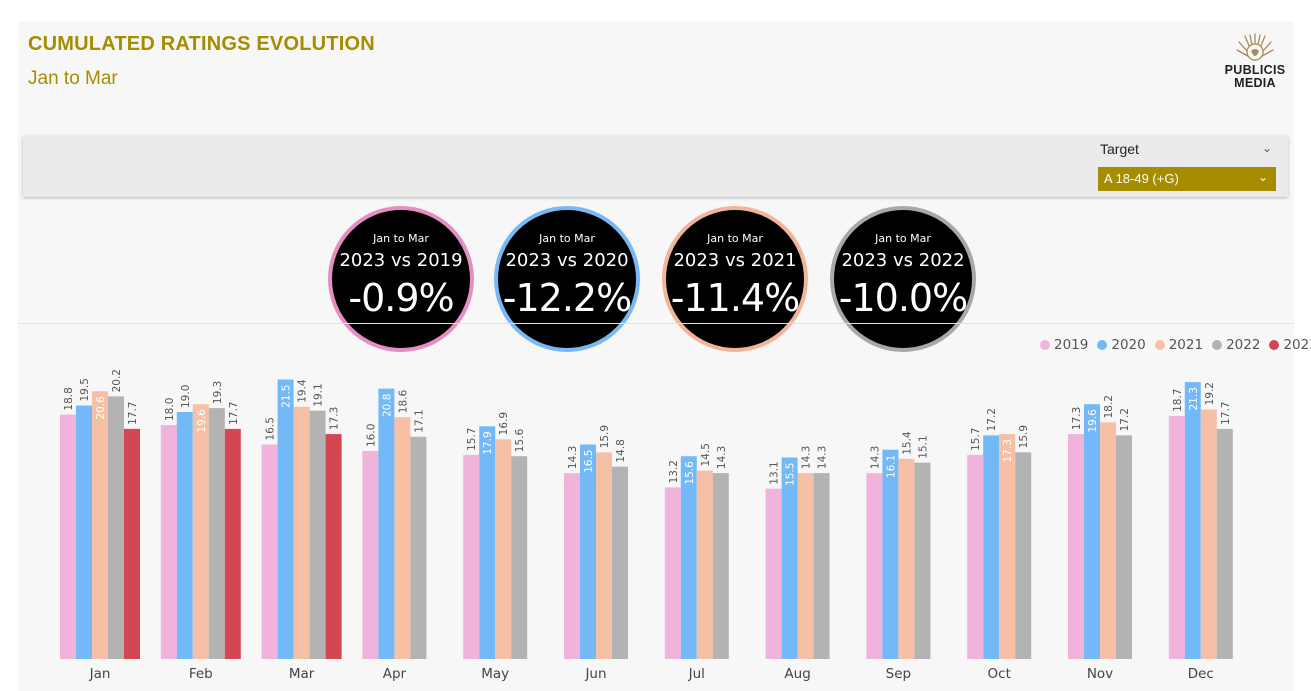 The width and height of the screenshot is (1311, 691). I want to click on data-label-2019-Apr: 16.0, so click(371, 435).